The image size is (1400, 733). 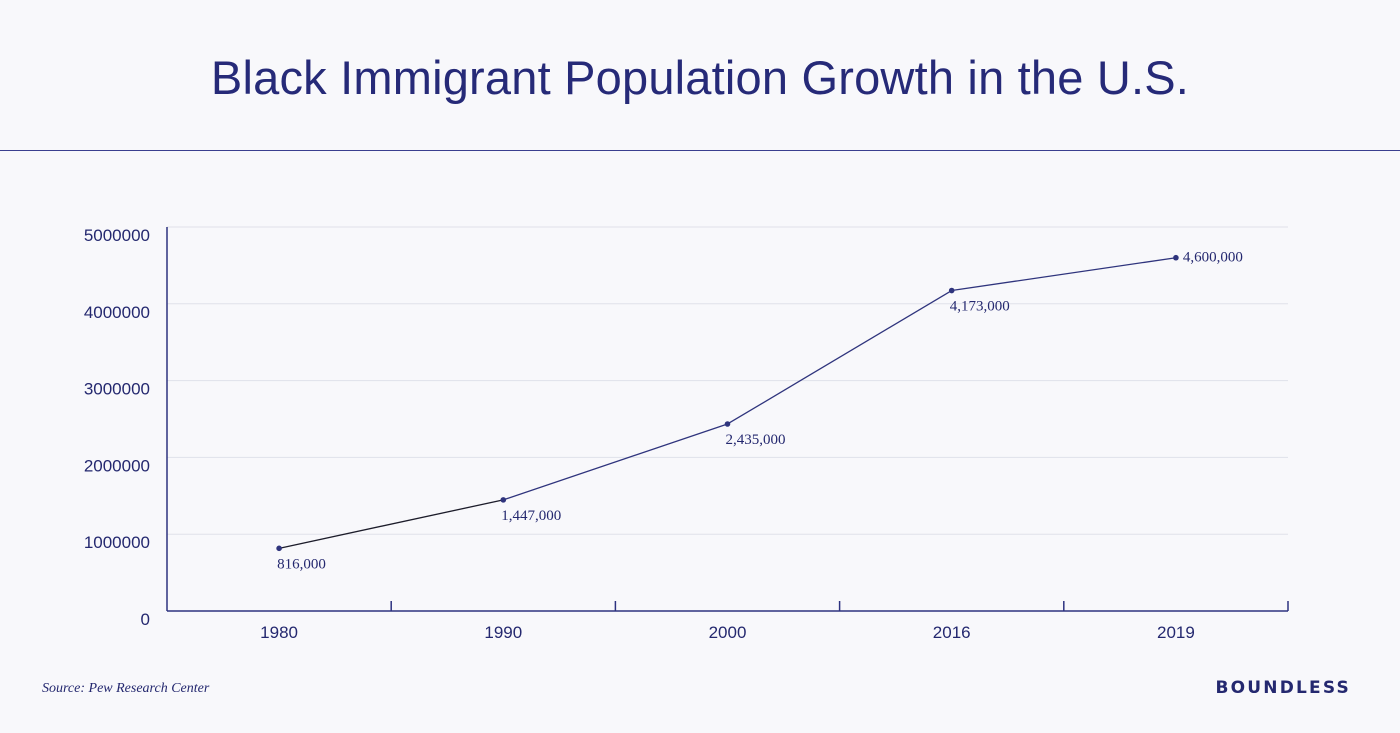 What do you see at coordinates (1213, 258) in the screenshot?
I see `data-label: 4,600,000` at bounding box center [1213, 258].